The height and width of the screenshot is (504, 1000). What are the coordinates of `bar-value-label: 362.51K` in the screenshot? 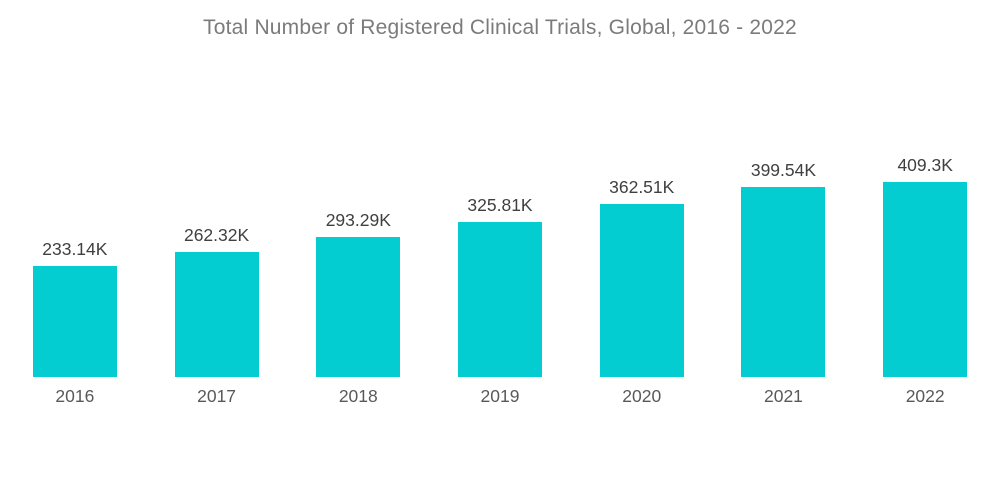 It's located at (642, 187).